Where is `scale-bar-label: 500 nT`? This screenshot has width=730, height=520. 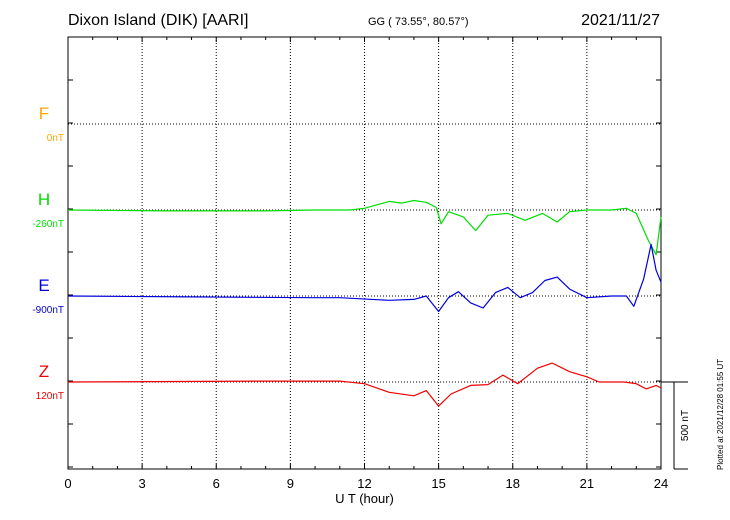
scale-bar-label: 500 nT is located at coordinates (685, 425).